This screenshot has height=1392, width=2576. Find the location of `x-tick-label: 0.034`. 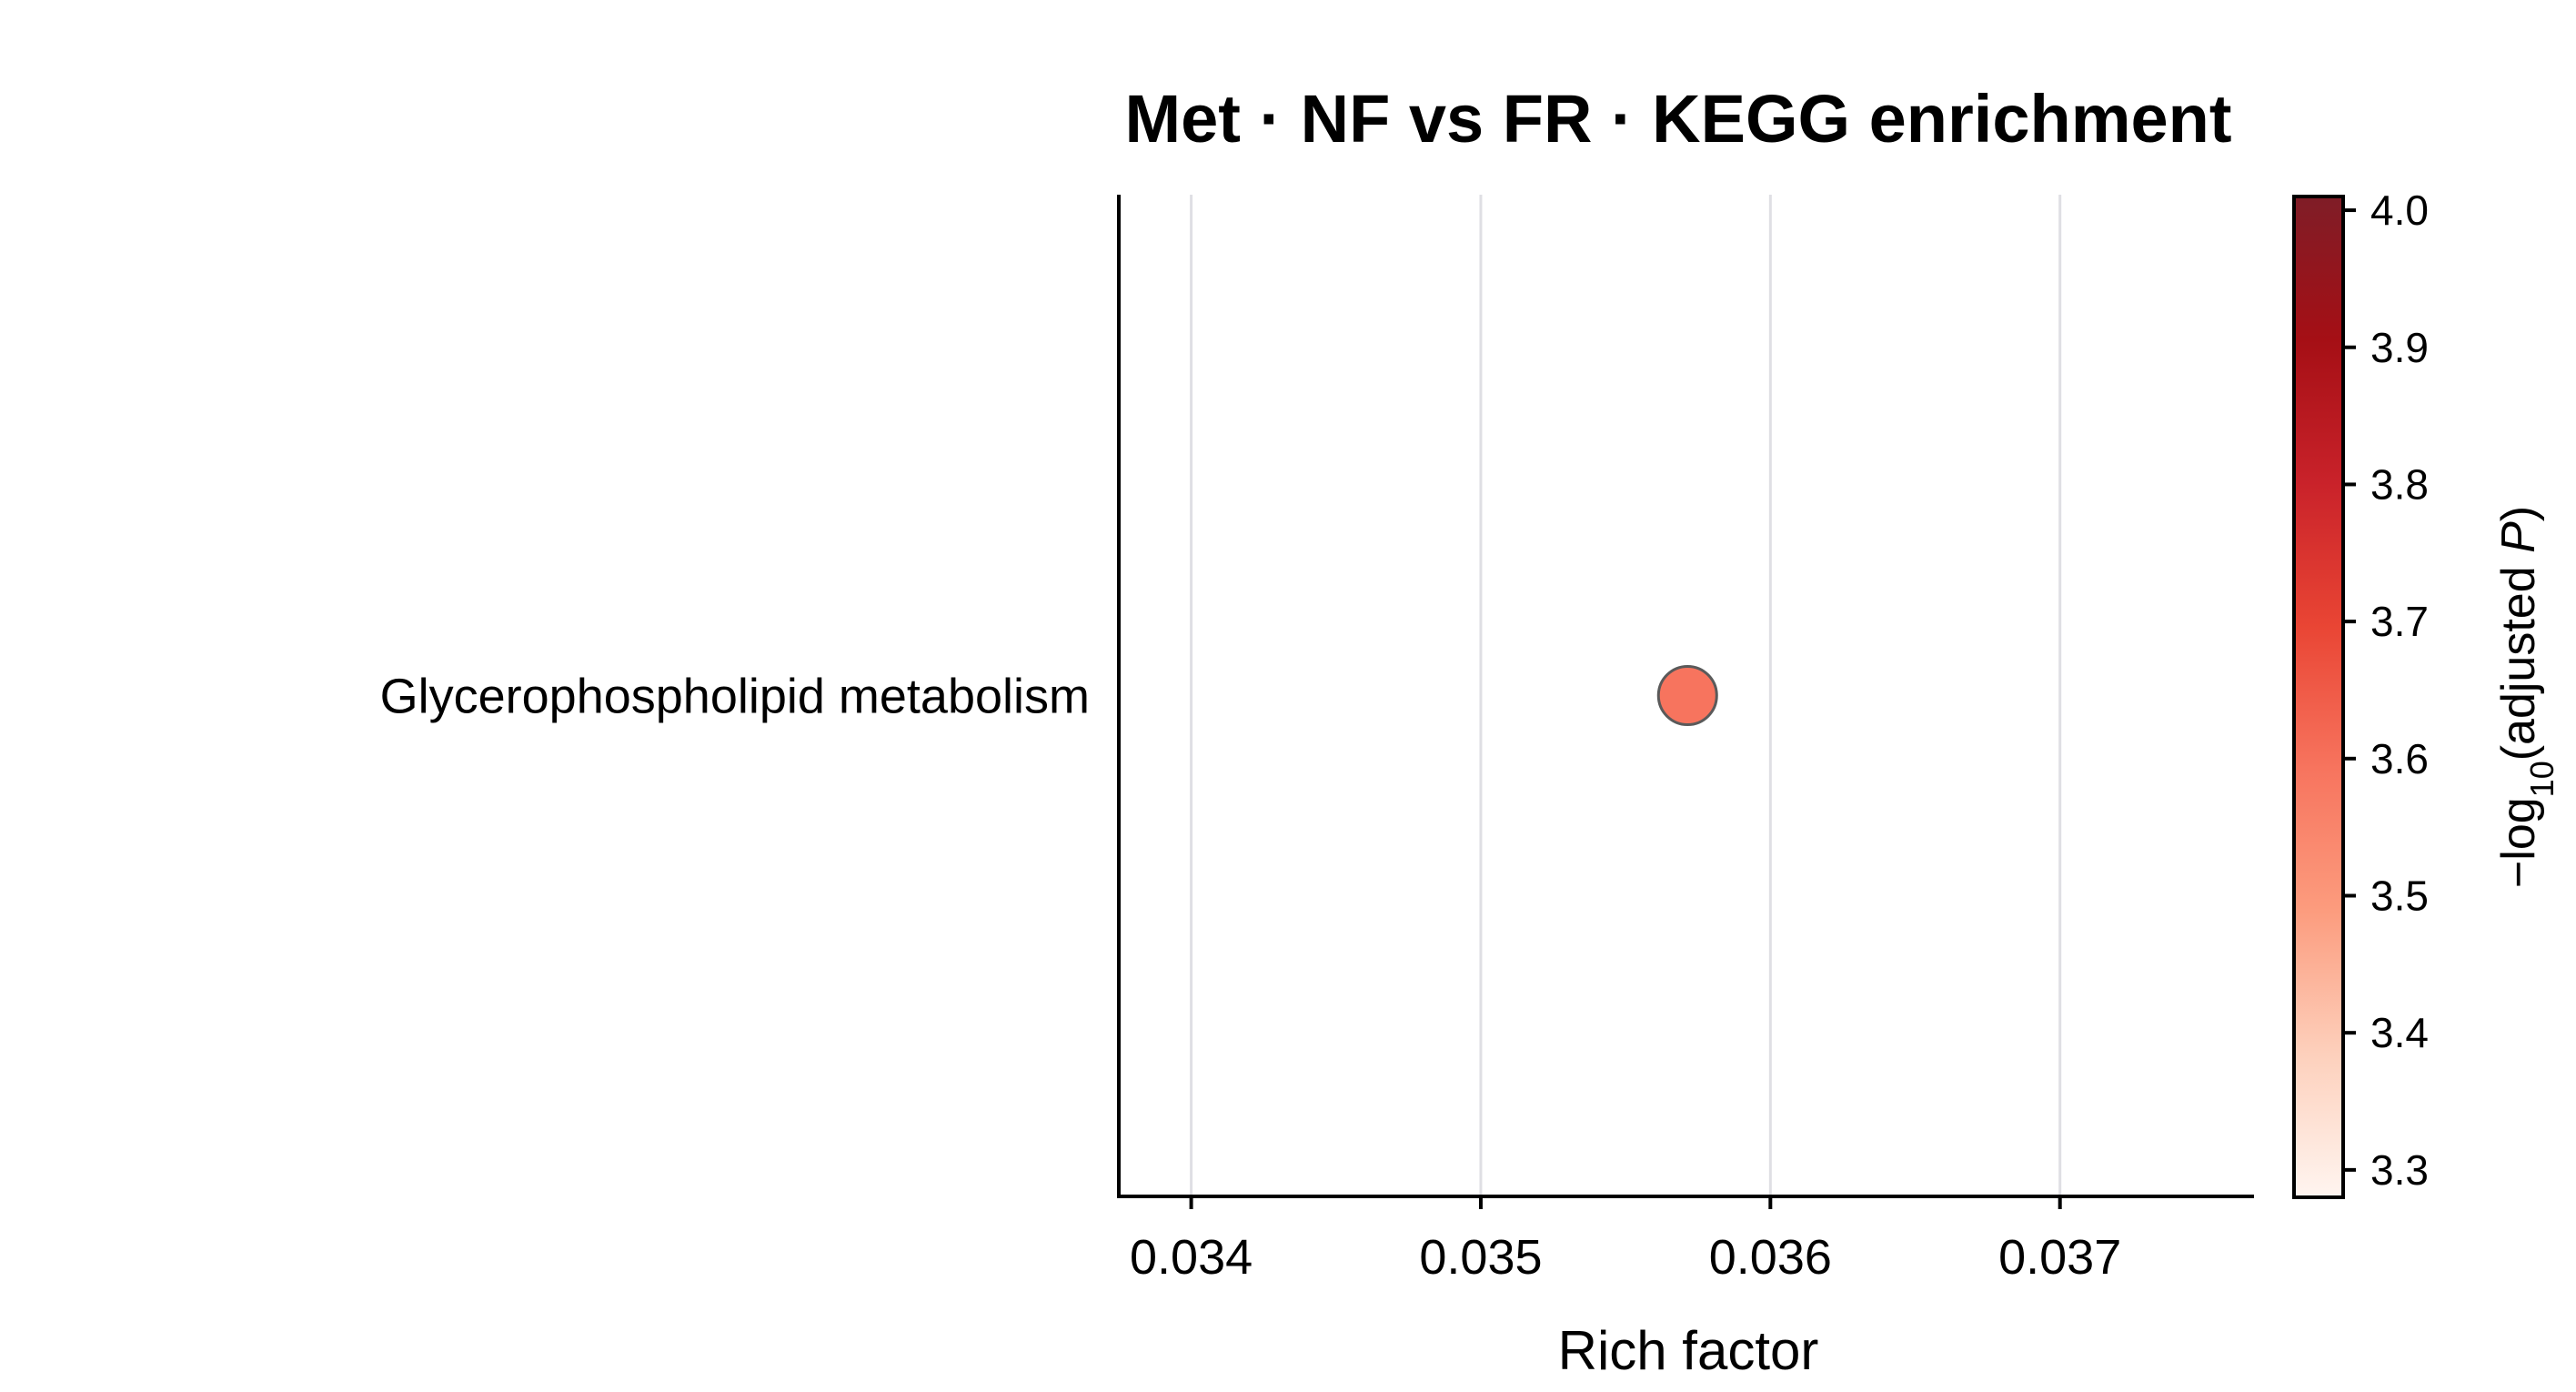

x-tick-label: 0.034 is located at coordinates (1191, 1257).